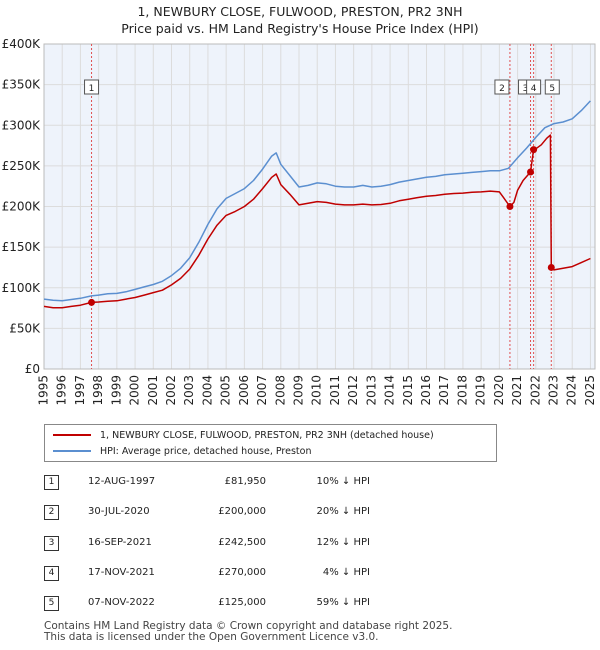 This screenshot has height=650, width=600. I want to click on row-number-badge: 2, so click(51, 512).